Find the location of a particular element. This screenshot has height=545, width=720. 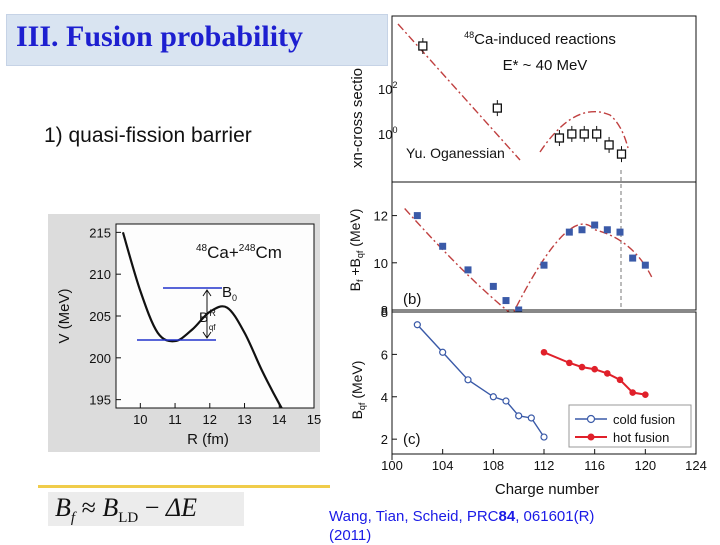

legend-cold-label: cold fusion is located at coordinates (644, 419).